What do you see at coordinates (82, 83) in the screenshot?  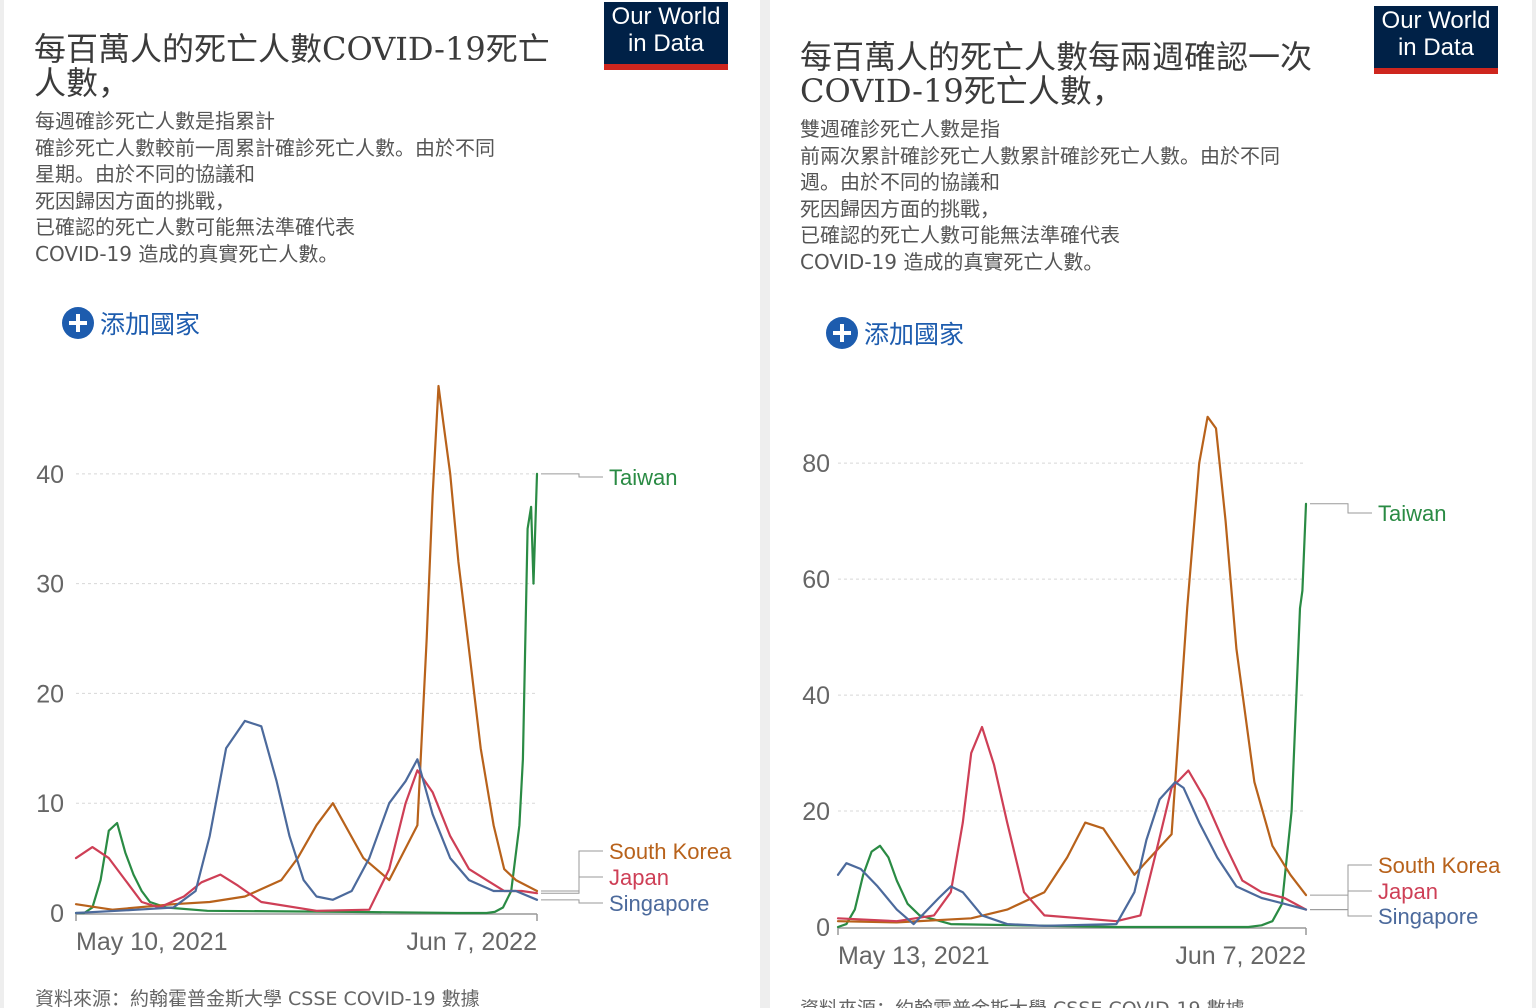 I see `title-line: 人數，` at bounding box center [82, 83].